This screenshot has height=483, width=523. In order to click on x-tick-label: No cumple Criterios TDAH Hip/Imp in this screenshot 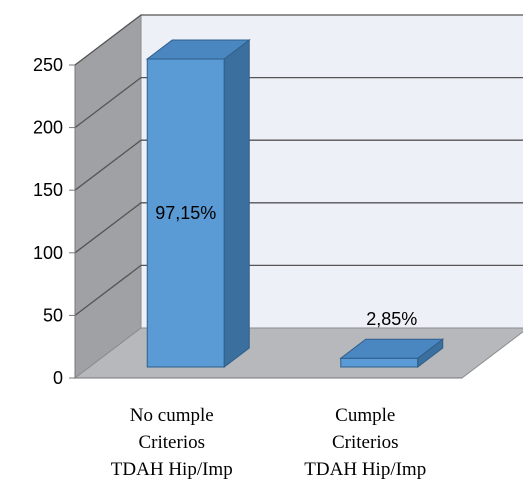, I will do `click(172, 442)`.